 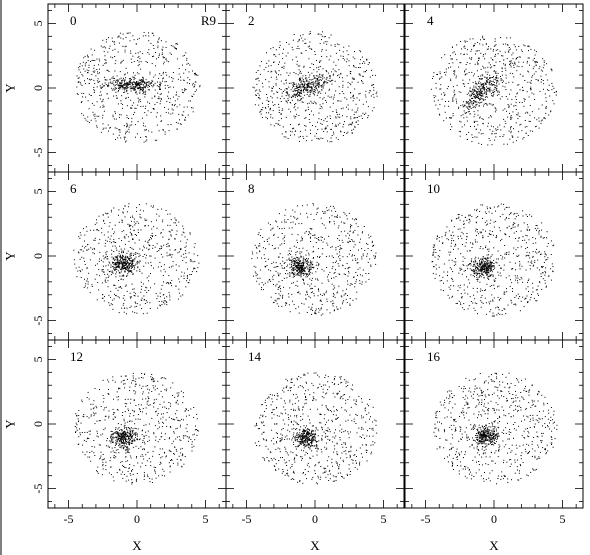 I want to click on y-tick-label: -5, so click(x=38, y=153).